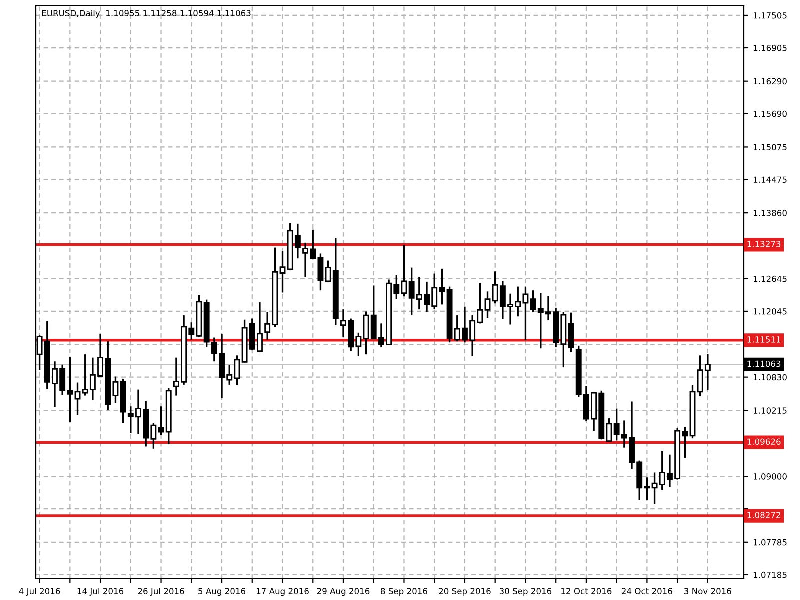 The image size is (800, 600). I want to click on x-tick-label: 14 Jul 2016, so click(101, 592).